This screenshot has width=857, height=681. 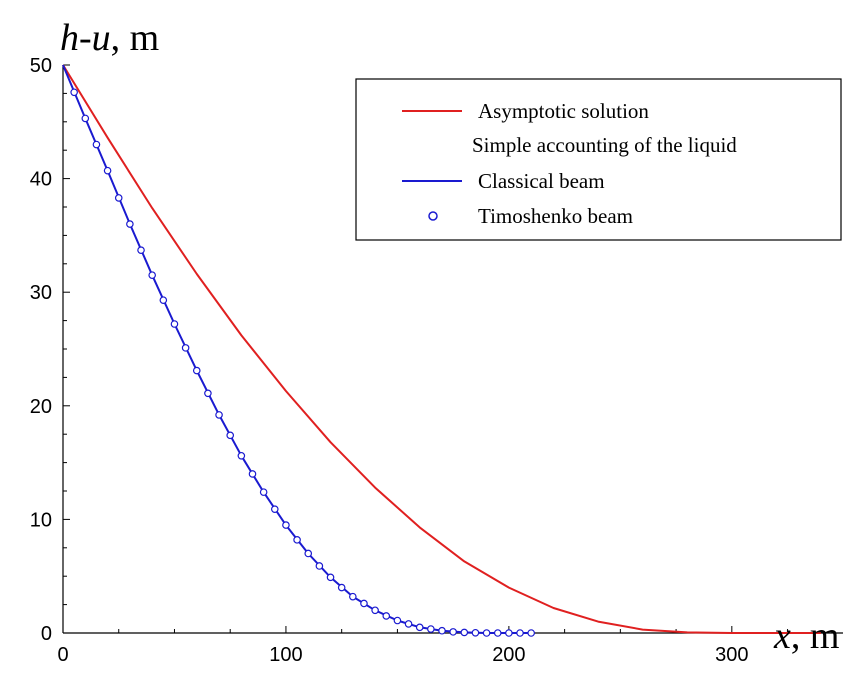 I want to click on x-axis-title-var: x, so click(x=782, y=636).